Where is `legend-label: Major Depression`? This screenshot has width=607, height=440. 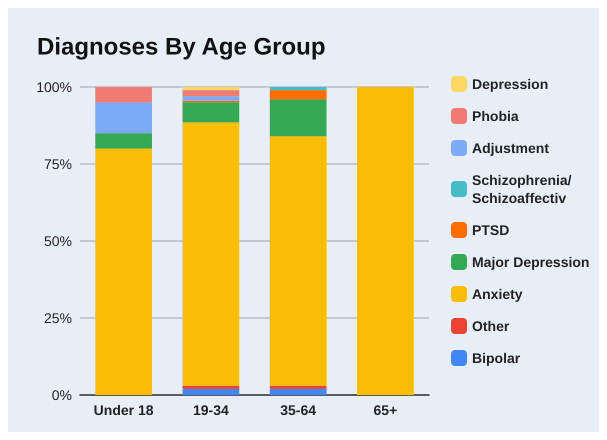
legend-label: Major Depression is located at coordinates (531, 262).